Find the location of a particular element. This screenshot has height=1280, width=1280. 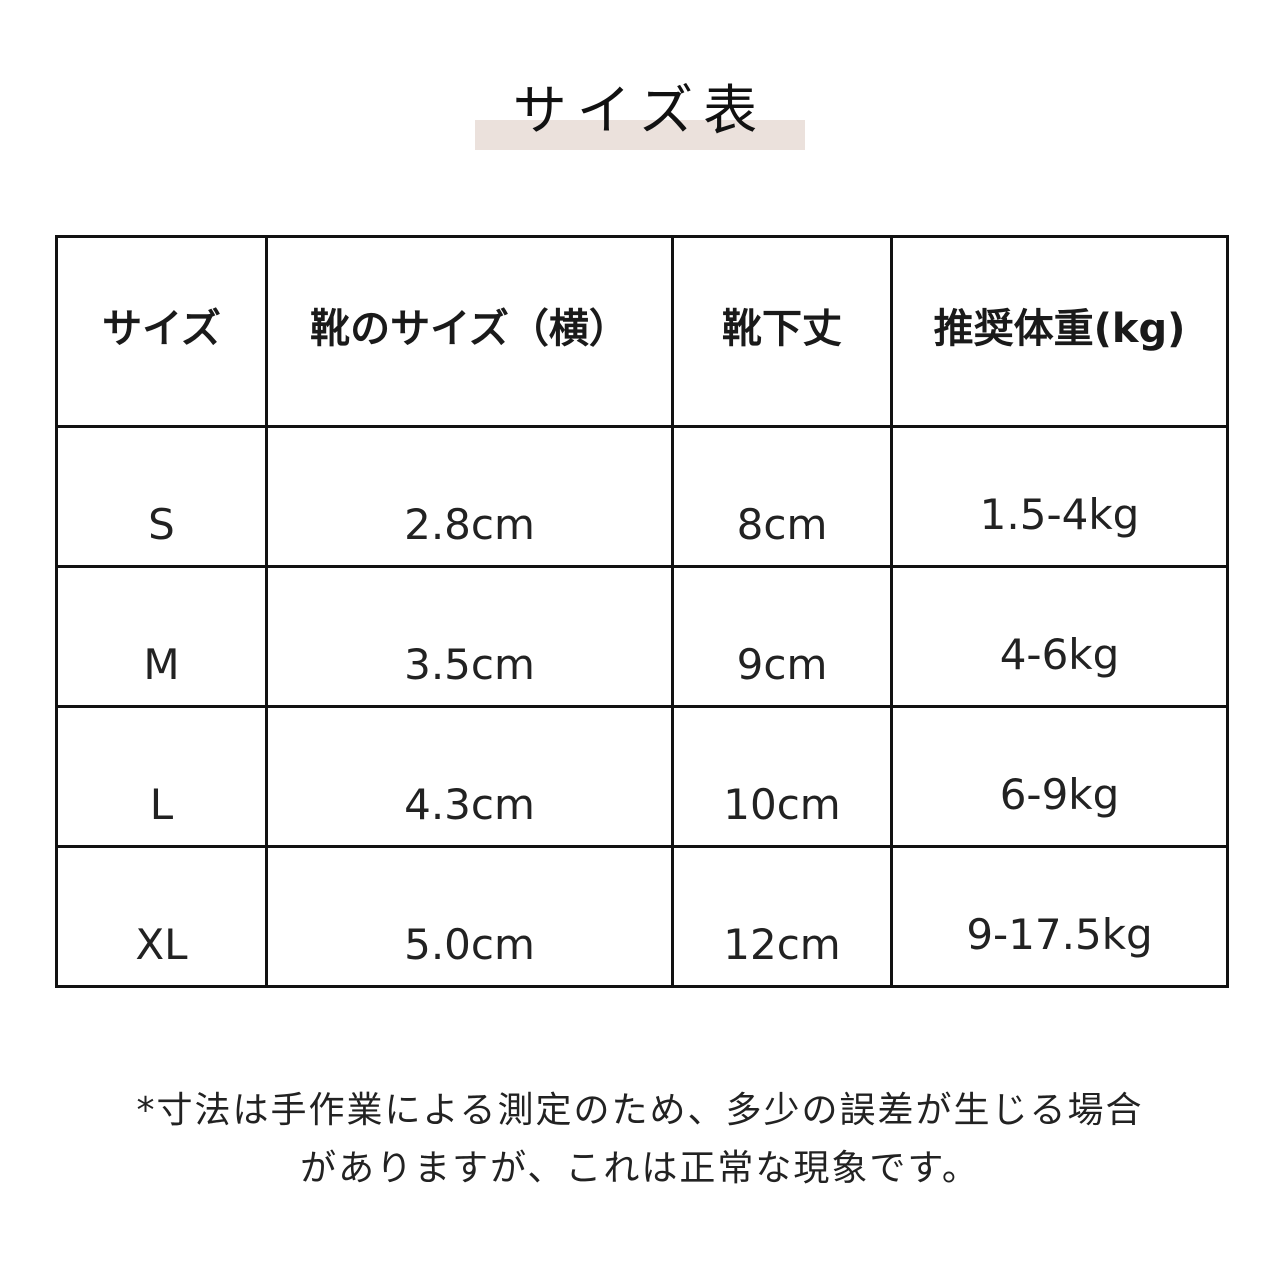

header-weight: 推奨体重(kg) is located at coordinates (1059, 331).